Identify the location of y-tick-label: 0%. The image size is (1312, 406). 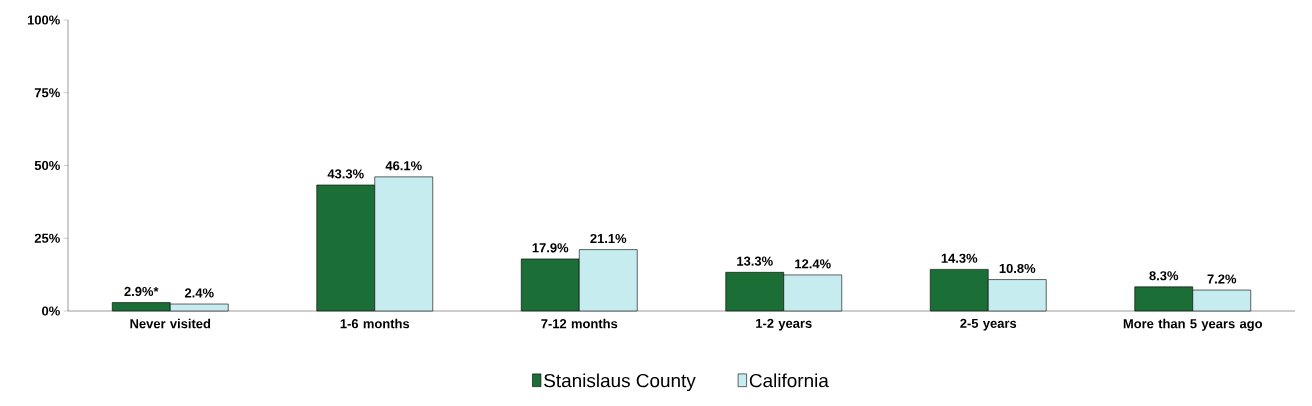
(51, 311).